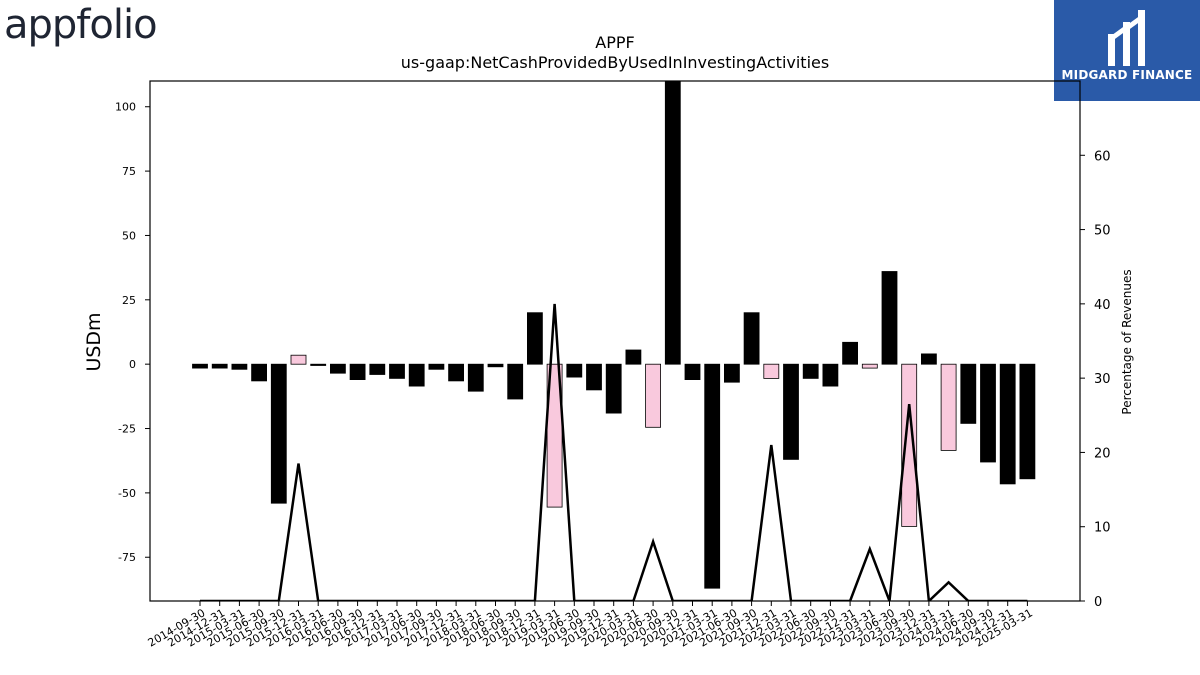  Describe the element at coordinates (129, 300) in the screenshot. I see `y-tick-label: 25` at that location.